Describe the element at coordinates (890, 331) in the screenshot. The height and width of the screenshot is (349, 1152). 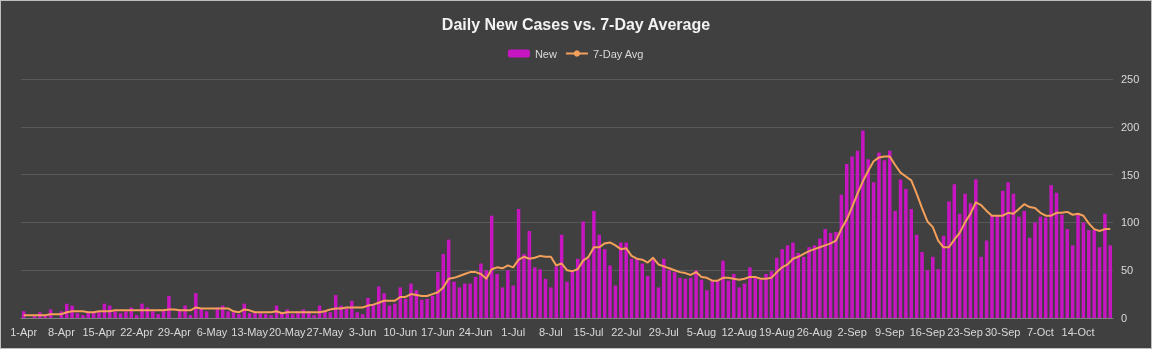
I see `x-tick-label: 9-Sep` at that location.